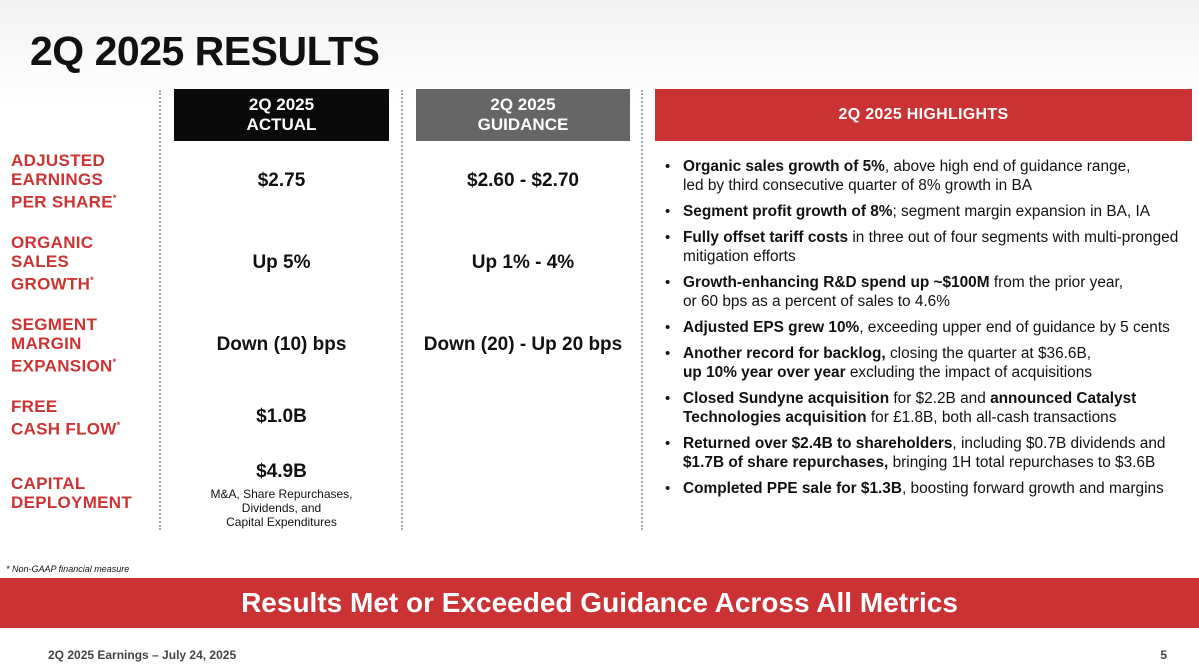  I want to click on metric-label-line: EARNINGS, so click(57, 179).